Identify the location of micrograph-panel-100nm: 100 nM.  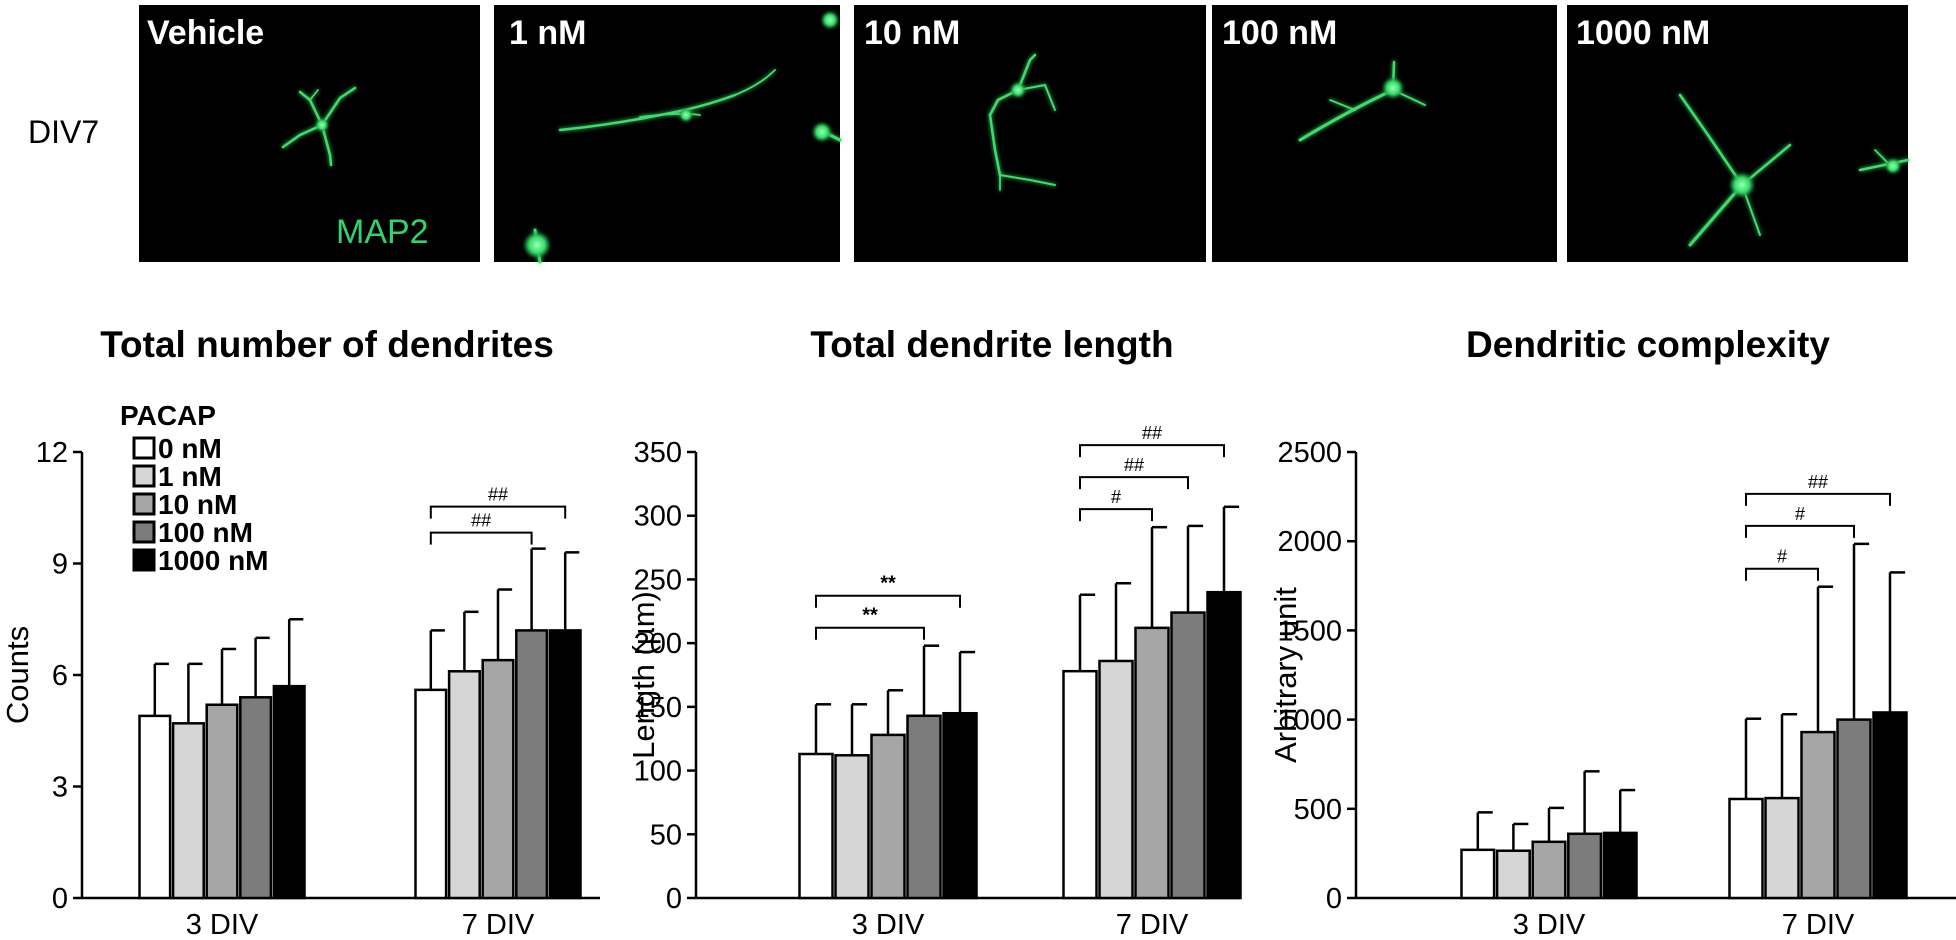
(1384, 133).